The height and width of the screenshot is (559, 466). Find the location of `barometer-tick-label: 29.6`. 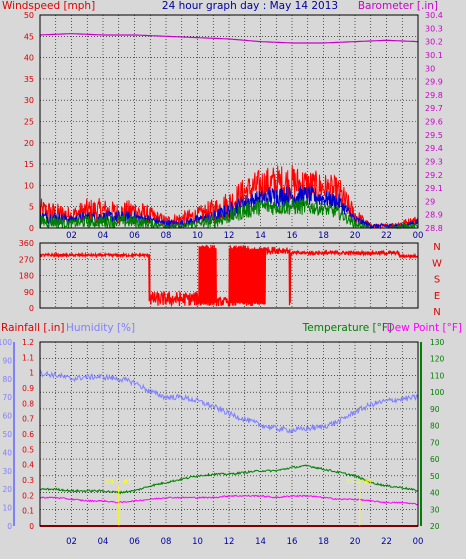

barometer-tick-label: 29.6 is located at coordinates (434, 122).